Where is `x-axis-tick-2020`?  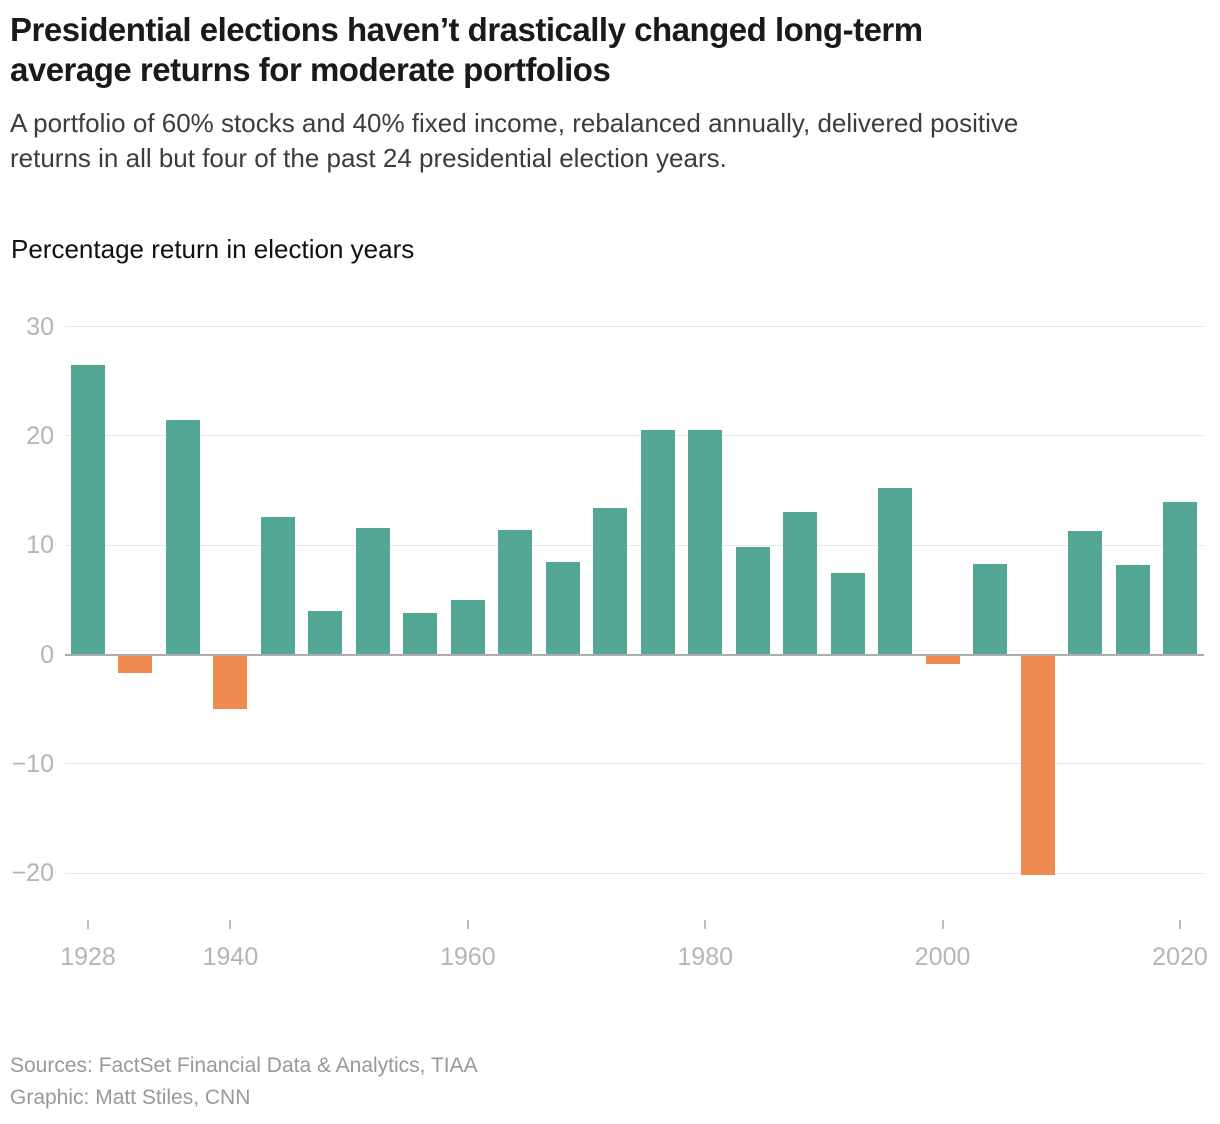 x-axis-tick-2020 is located at coordinates (1179, 924).